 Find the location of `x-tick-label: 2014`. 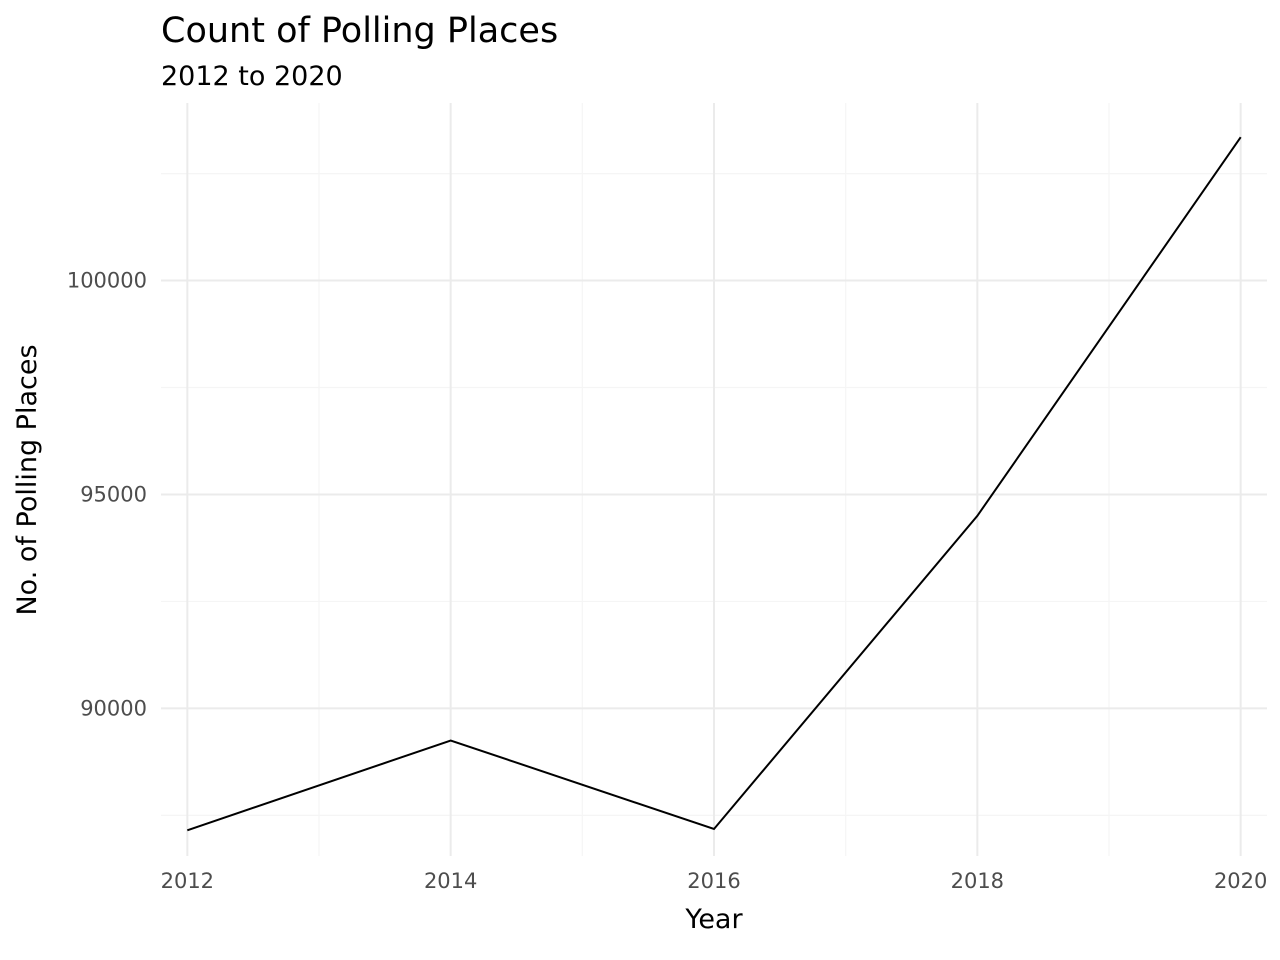

x-tick-label: 2014 is located at coordinates (450, 881).